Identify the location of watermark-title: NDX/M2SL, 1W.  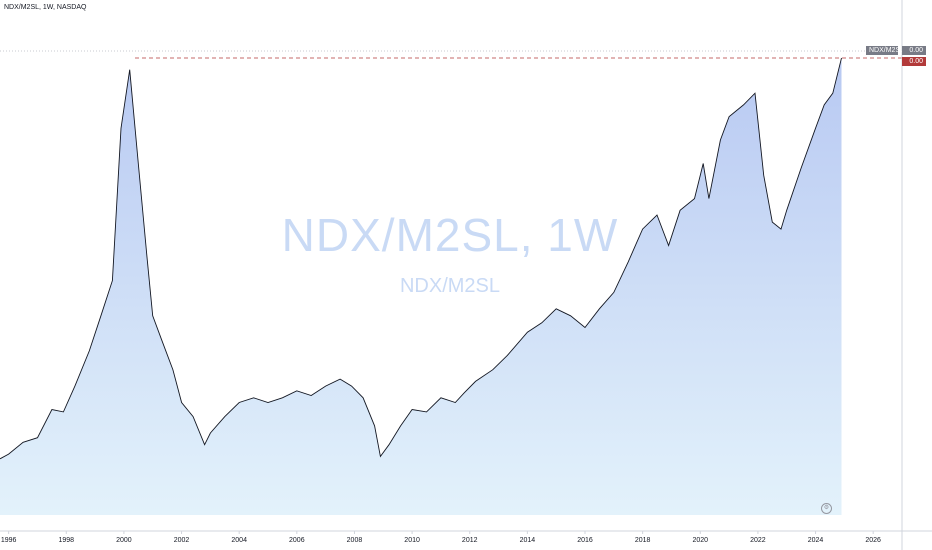
(450, 235).